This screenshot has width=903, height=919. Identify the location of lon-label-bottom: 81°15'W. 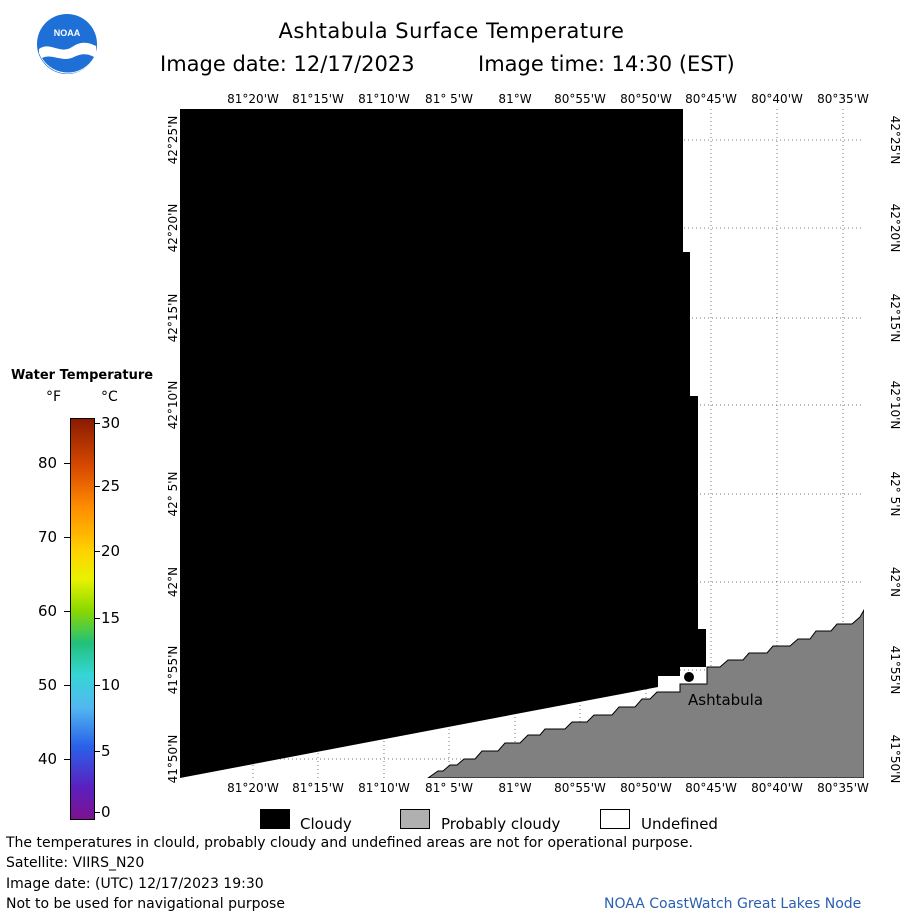
(318, 788).